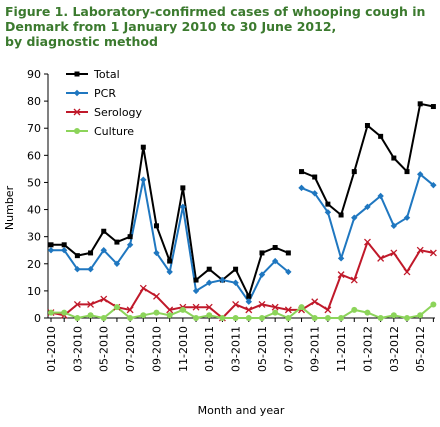 The image size is (440, 427). I want to click on x-tick-label: 01-2012, so click(367, 349).